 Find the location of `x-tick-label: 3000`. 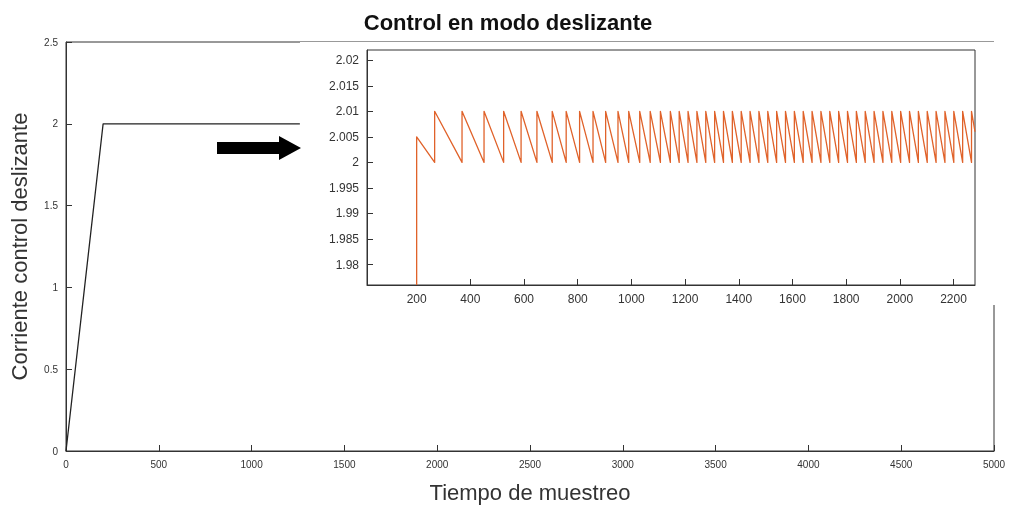

x-tick-label: 3000 is located at coordinates (623, 464).